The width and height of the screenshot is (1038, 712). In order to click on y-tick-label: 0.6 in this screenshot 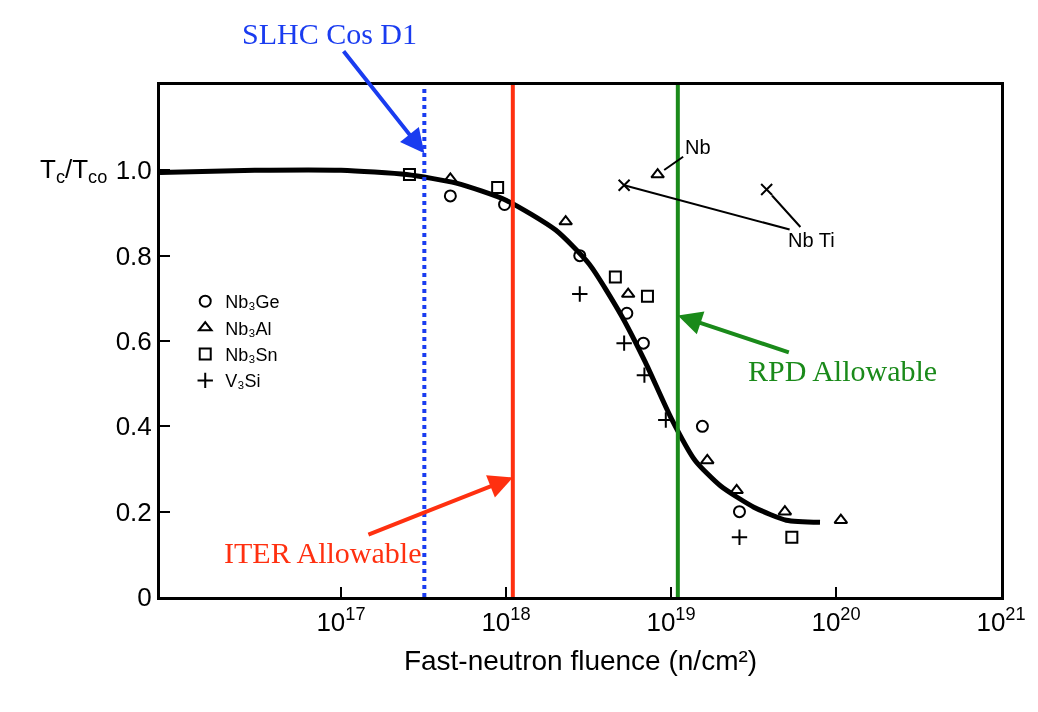, I will do `click(133, 341)`.